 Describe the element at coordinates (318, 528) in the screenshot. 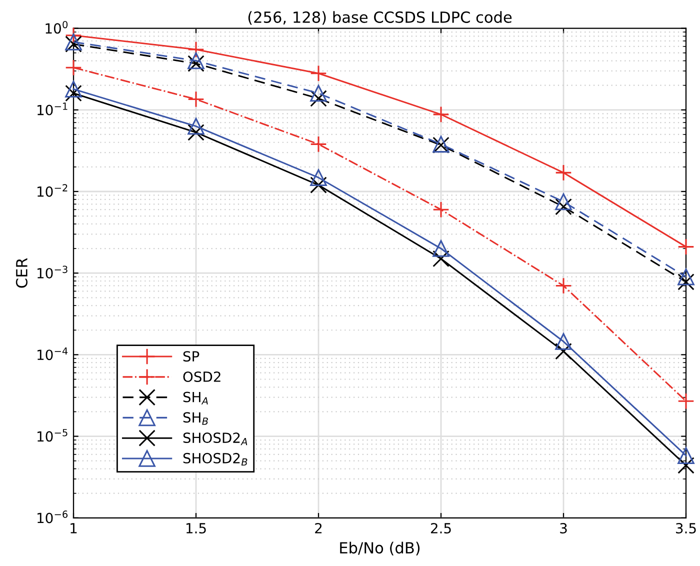

I see `x-tick-label: 2` at that location.